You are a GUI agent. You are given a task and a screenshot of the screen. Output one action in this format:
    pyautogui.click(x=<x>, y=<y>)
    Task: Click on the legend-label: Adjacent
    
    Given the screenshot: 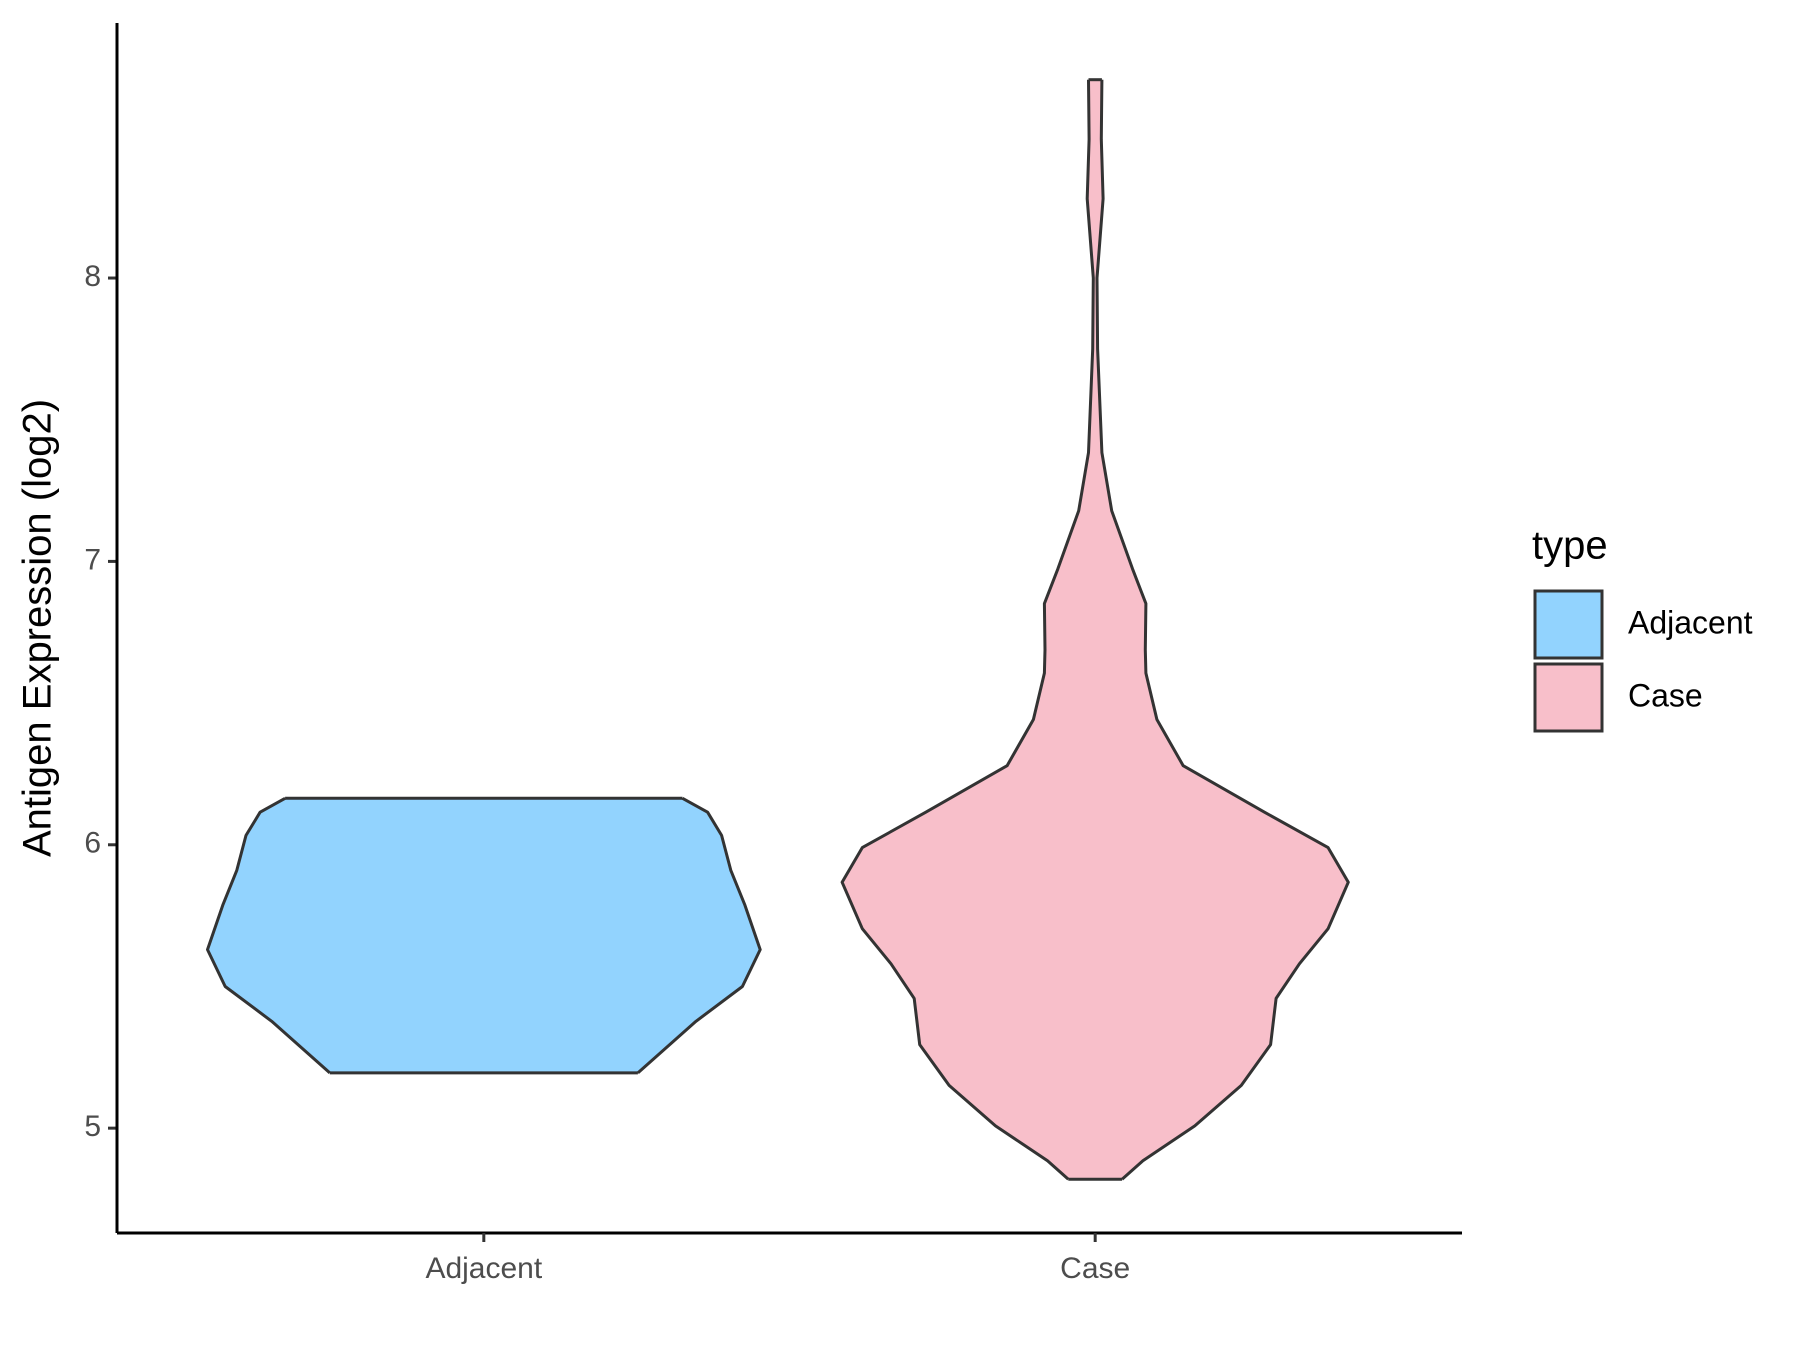 What is the action you would take?
    pyautogui.click(x=1690, y=622)
    